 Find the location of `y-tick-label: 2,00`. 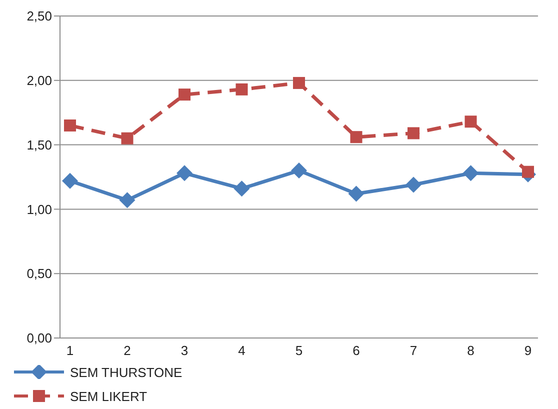

y-tick-label: 2,00 is located at coordinates (39, 80).